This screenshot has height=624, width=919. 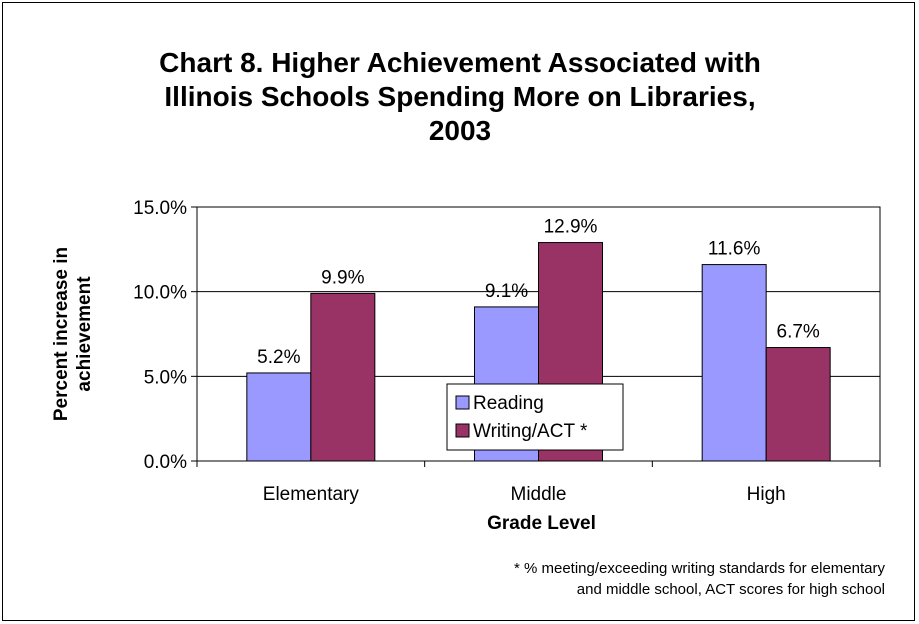 What do you see at coordinates (61, 334) in the screenshot?
I see `y-axis-title-line: Percent increase in` at bounding box center [61, 334].